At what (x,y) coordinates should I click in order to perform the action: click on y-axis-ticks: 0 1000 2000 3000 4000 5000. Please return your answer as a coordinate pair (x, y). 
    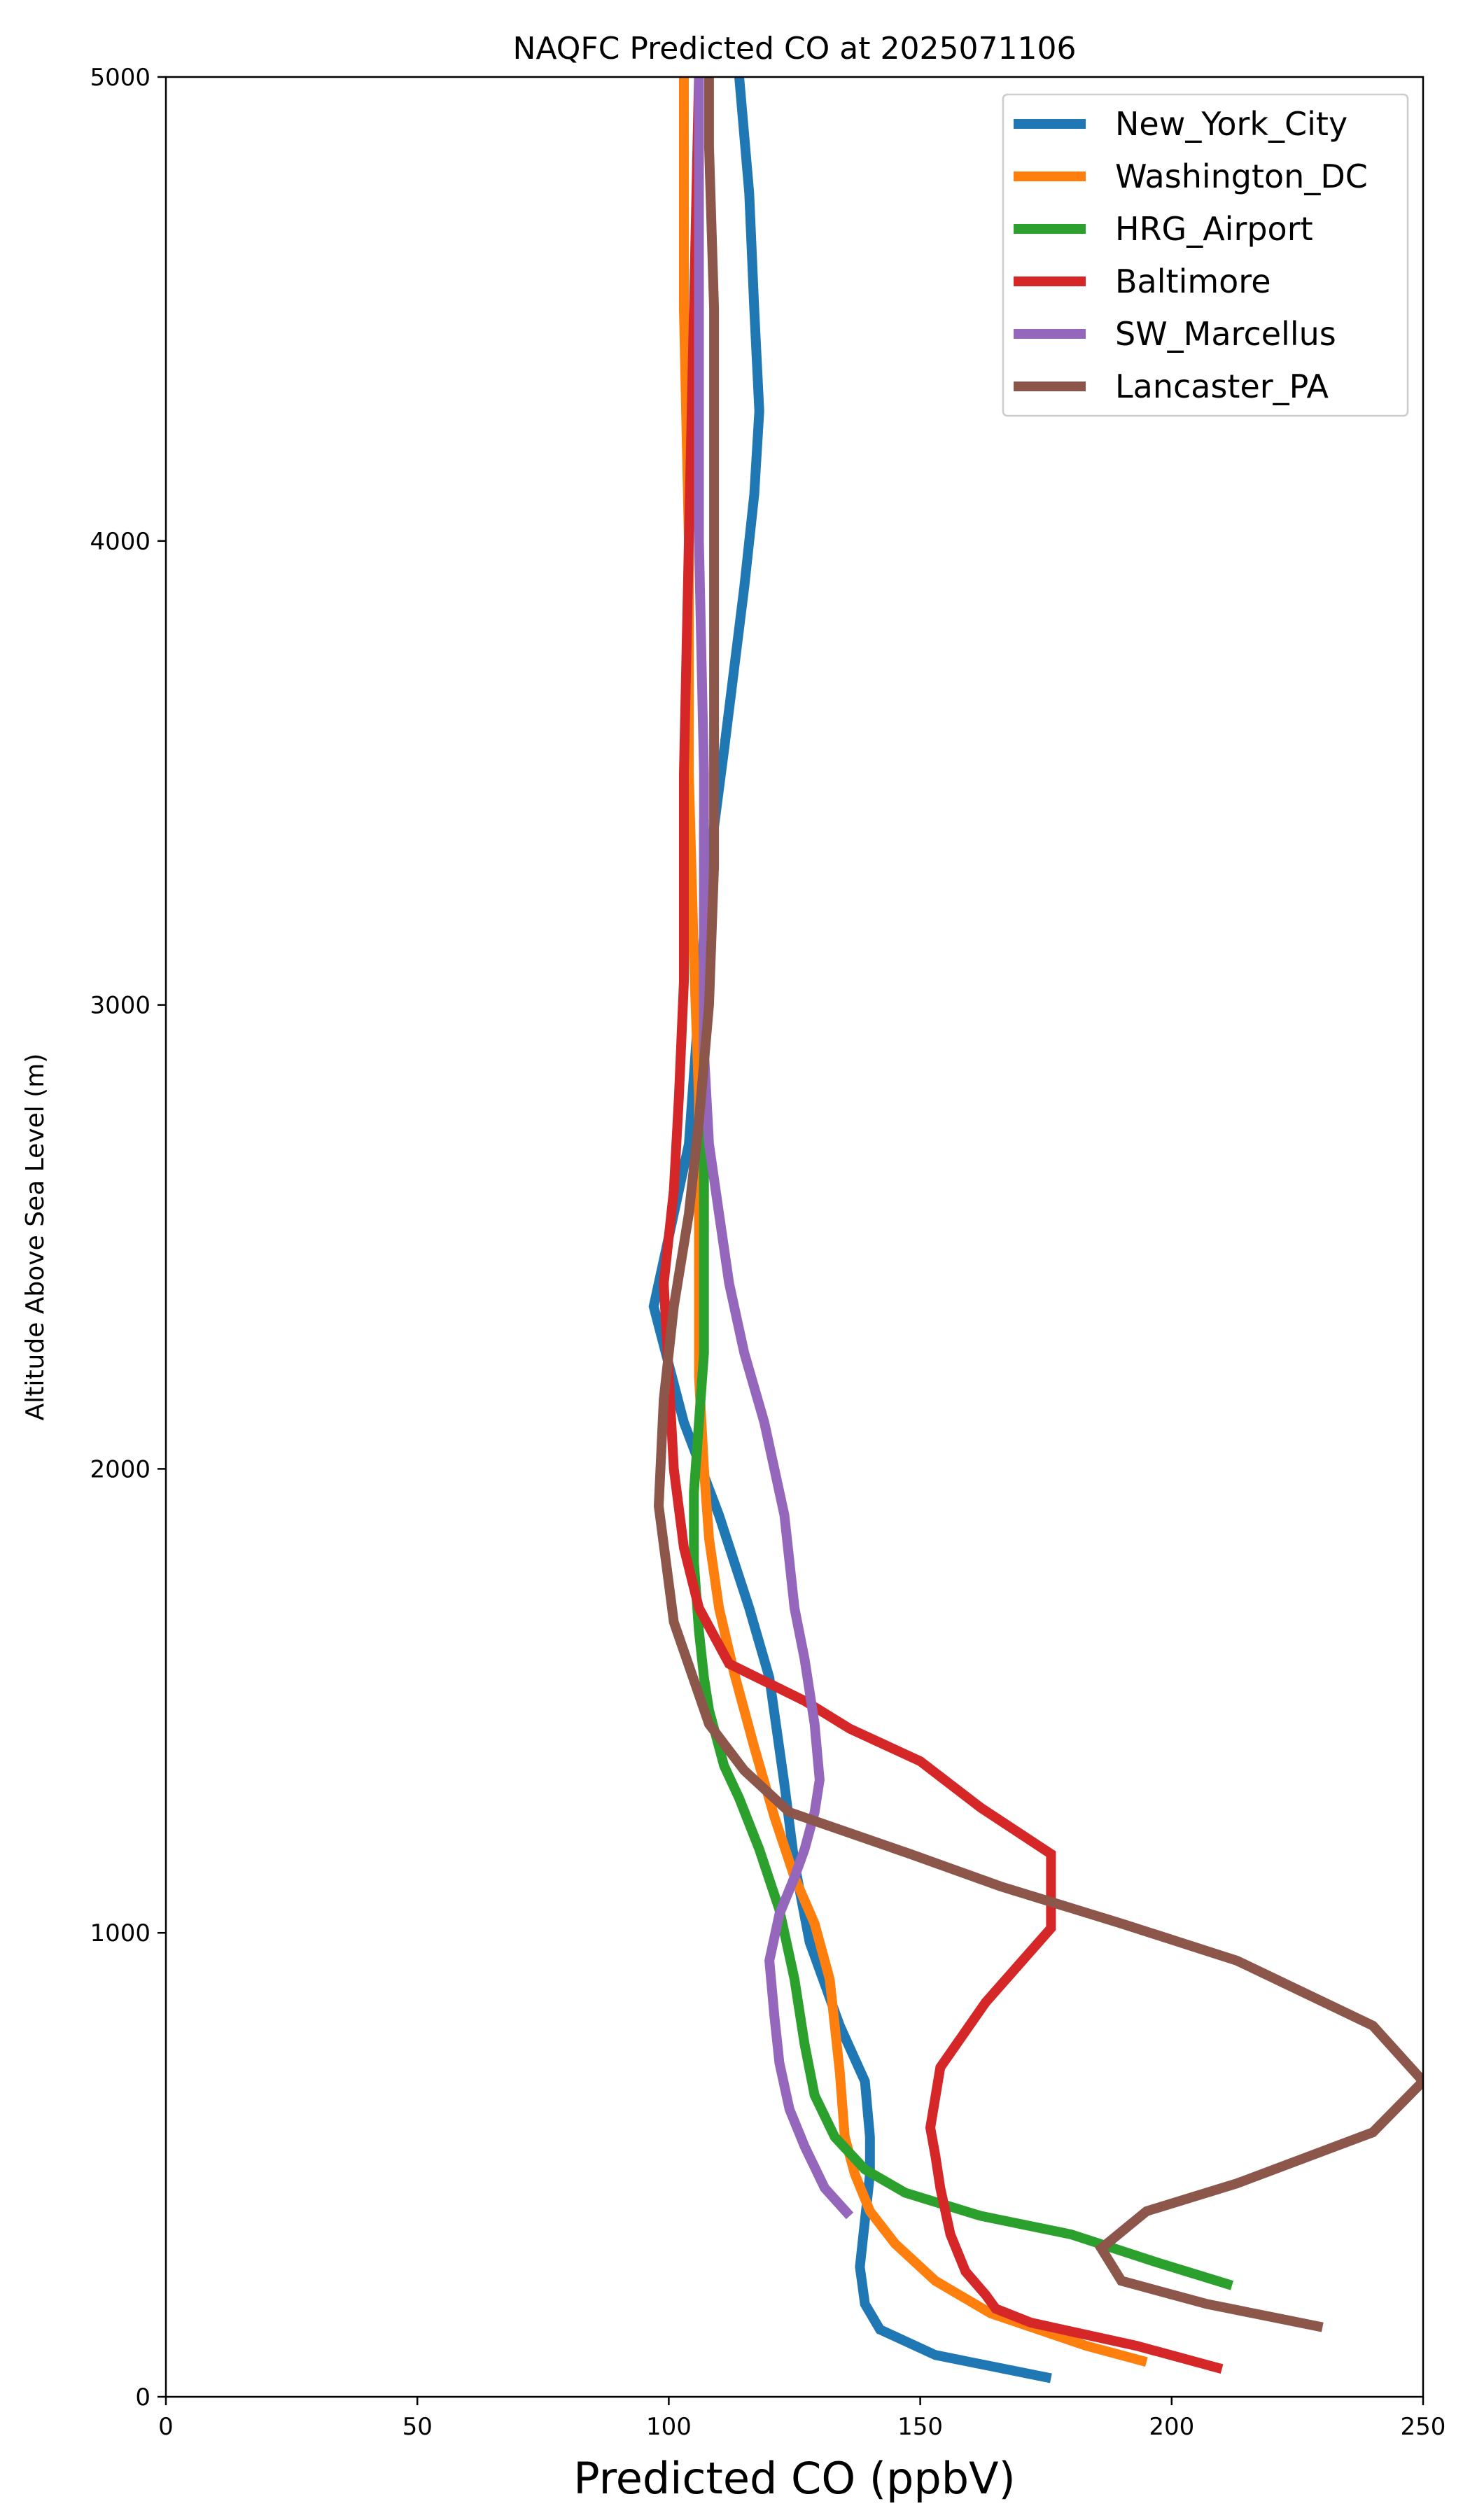
    Looking at the image, I should click on (128, 1238).